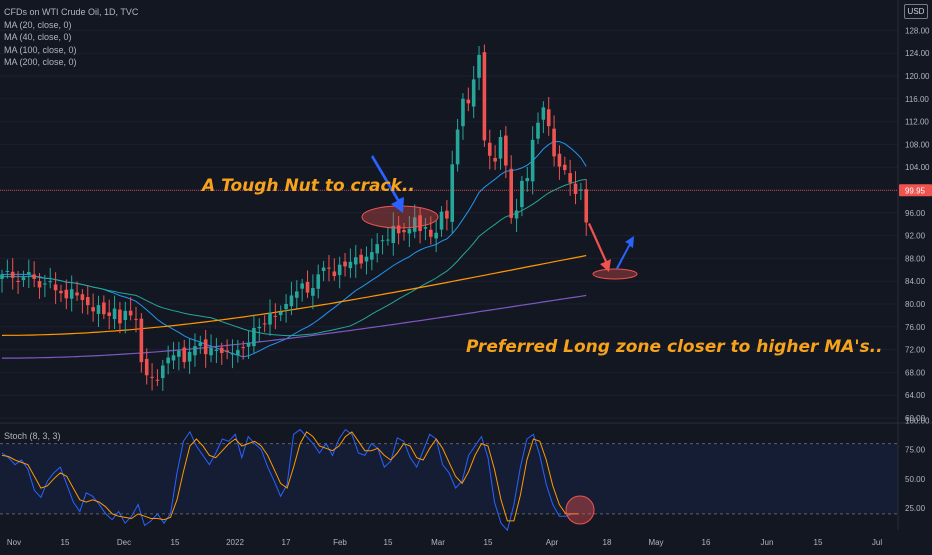 This screenshot has height=555, width=932. I want to click on ma100-line, so click(294, 295).